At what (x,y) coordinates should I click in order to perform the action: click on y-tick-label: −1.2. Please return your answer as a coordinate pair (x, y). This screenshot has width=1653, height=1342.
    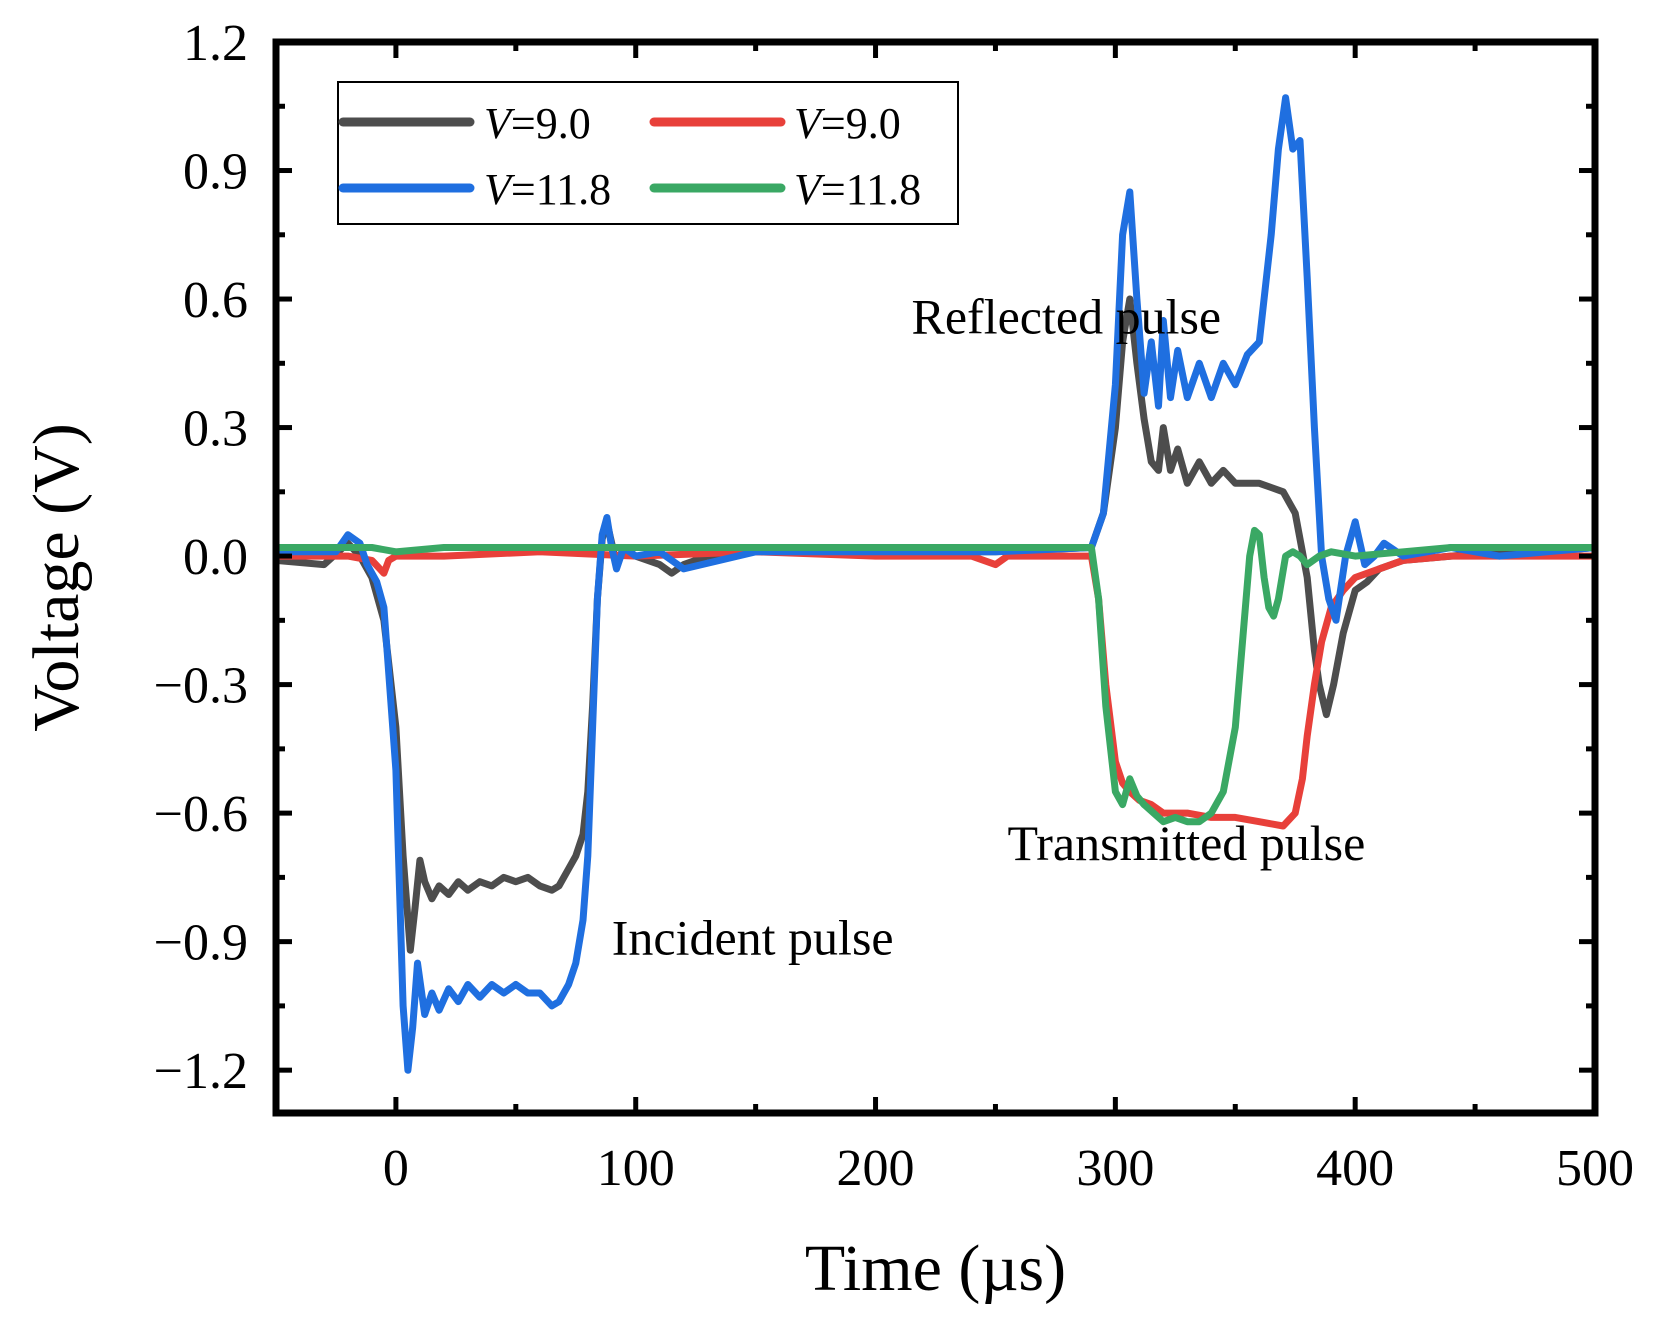
    Looking at the image, I should click on (201, 1071).